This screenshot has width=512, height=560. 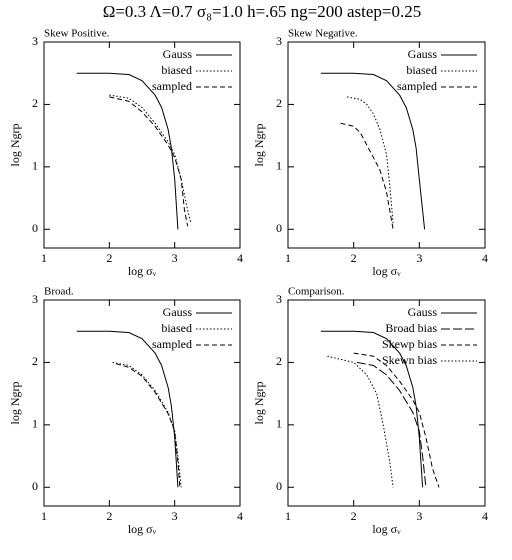 What do you see at coordinates (316, 292) in the screenshot?
I see `panel-title: Comparison.` at bounding box center [316, 292].